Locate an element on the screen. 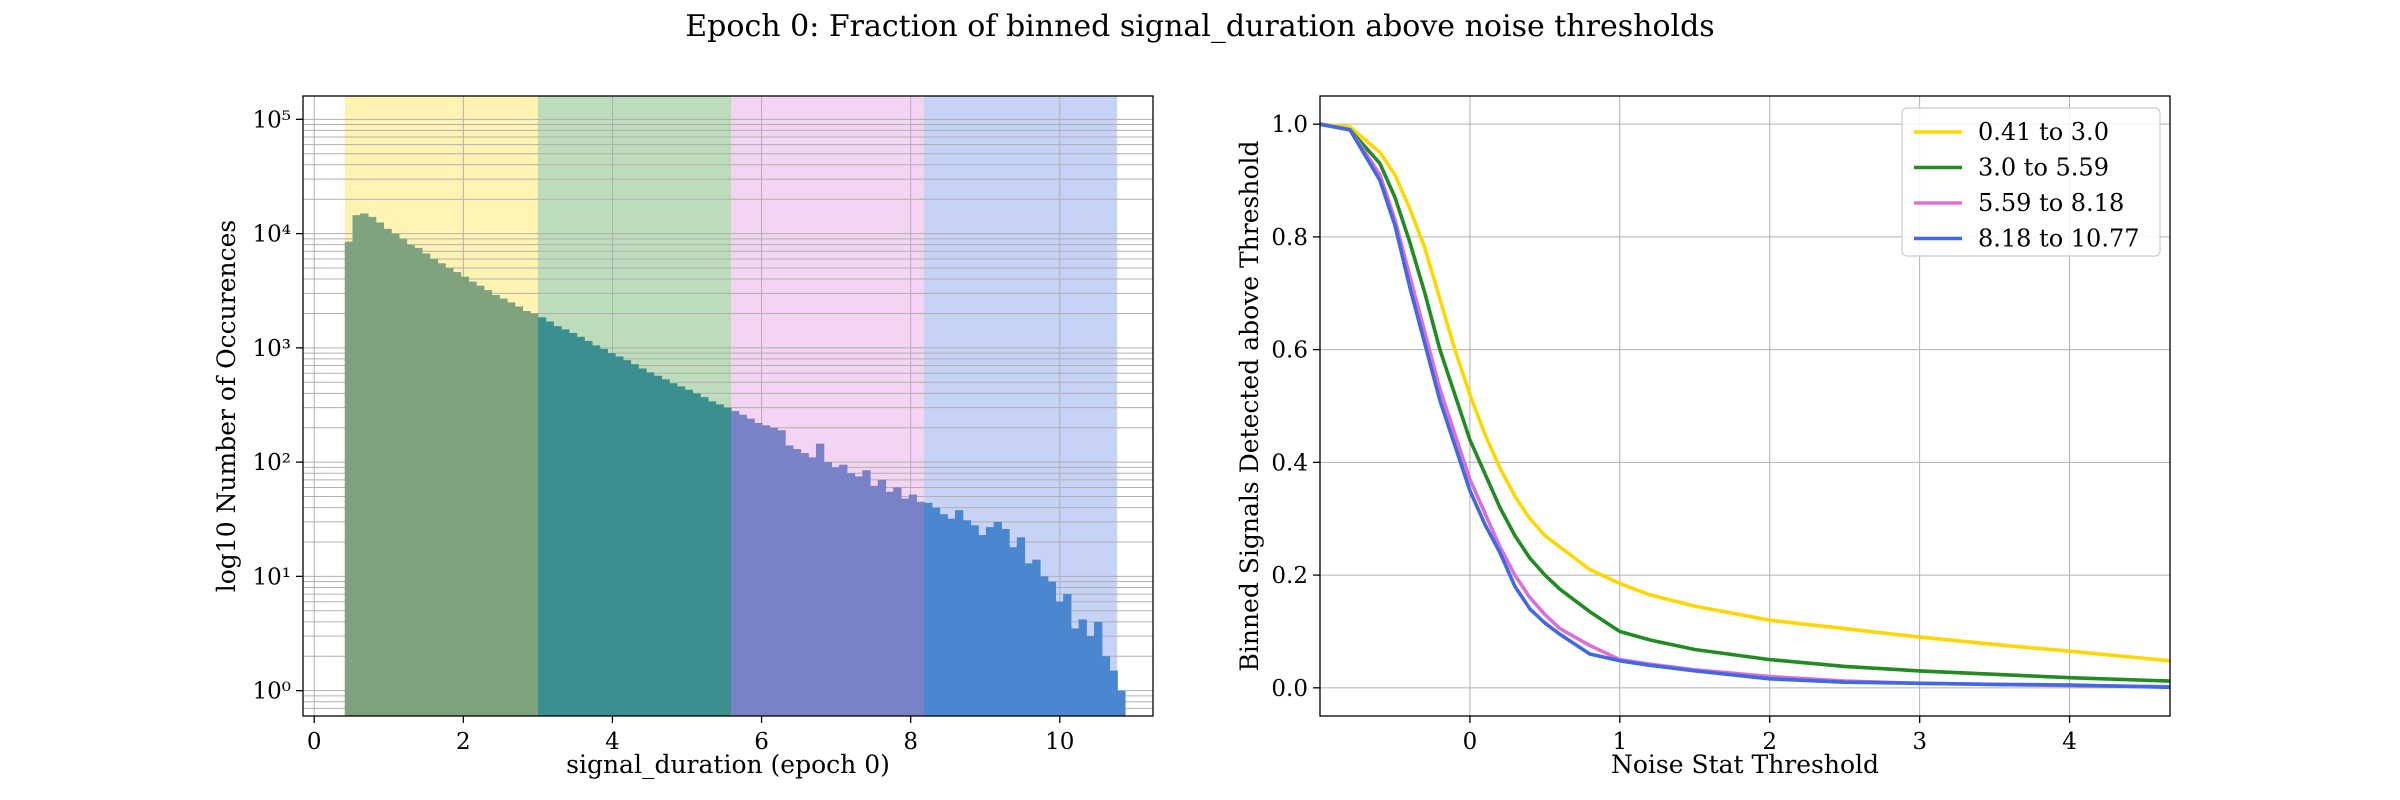  x-tick-label: 10 is located at coordinates (1059, 742).